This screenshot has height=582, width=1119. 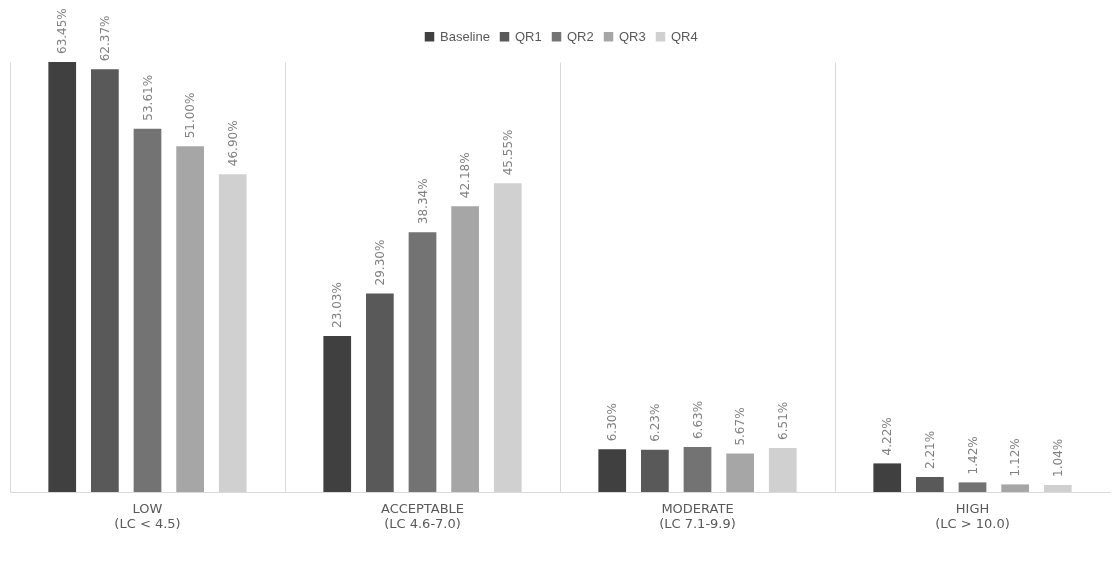 I want to click on data-label: 4.22%, so click(x=887, y=436).